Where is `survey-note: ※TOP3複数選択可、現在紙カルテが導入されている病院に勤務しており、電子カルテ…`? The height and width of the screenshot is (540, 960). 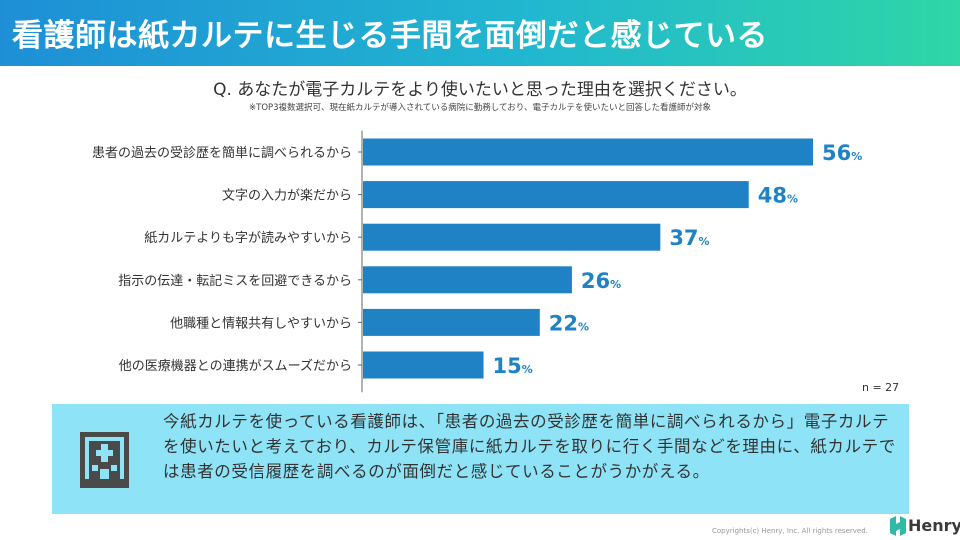 survey-note: ※TOP3複数選択可、現在紙カルテが導入されている病院に勤務しており、電子カルテ… is located at coordinates (480, 108).